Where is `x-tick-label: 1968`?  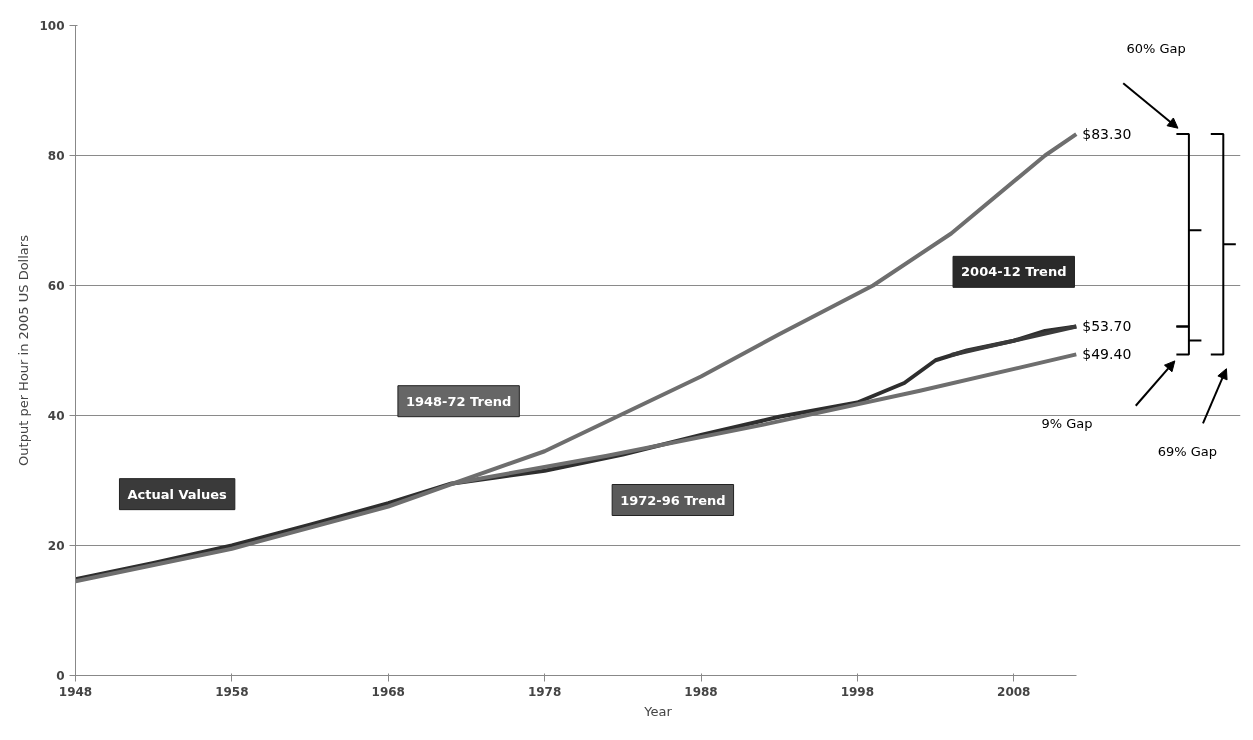
x-tick-label: 1968 is located at coordinates (388, 691).